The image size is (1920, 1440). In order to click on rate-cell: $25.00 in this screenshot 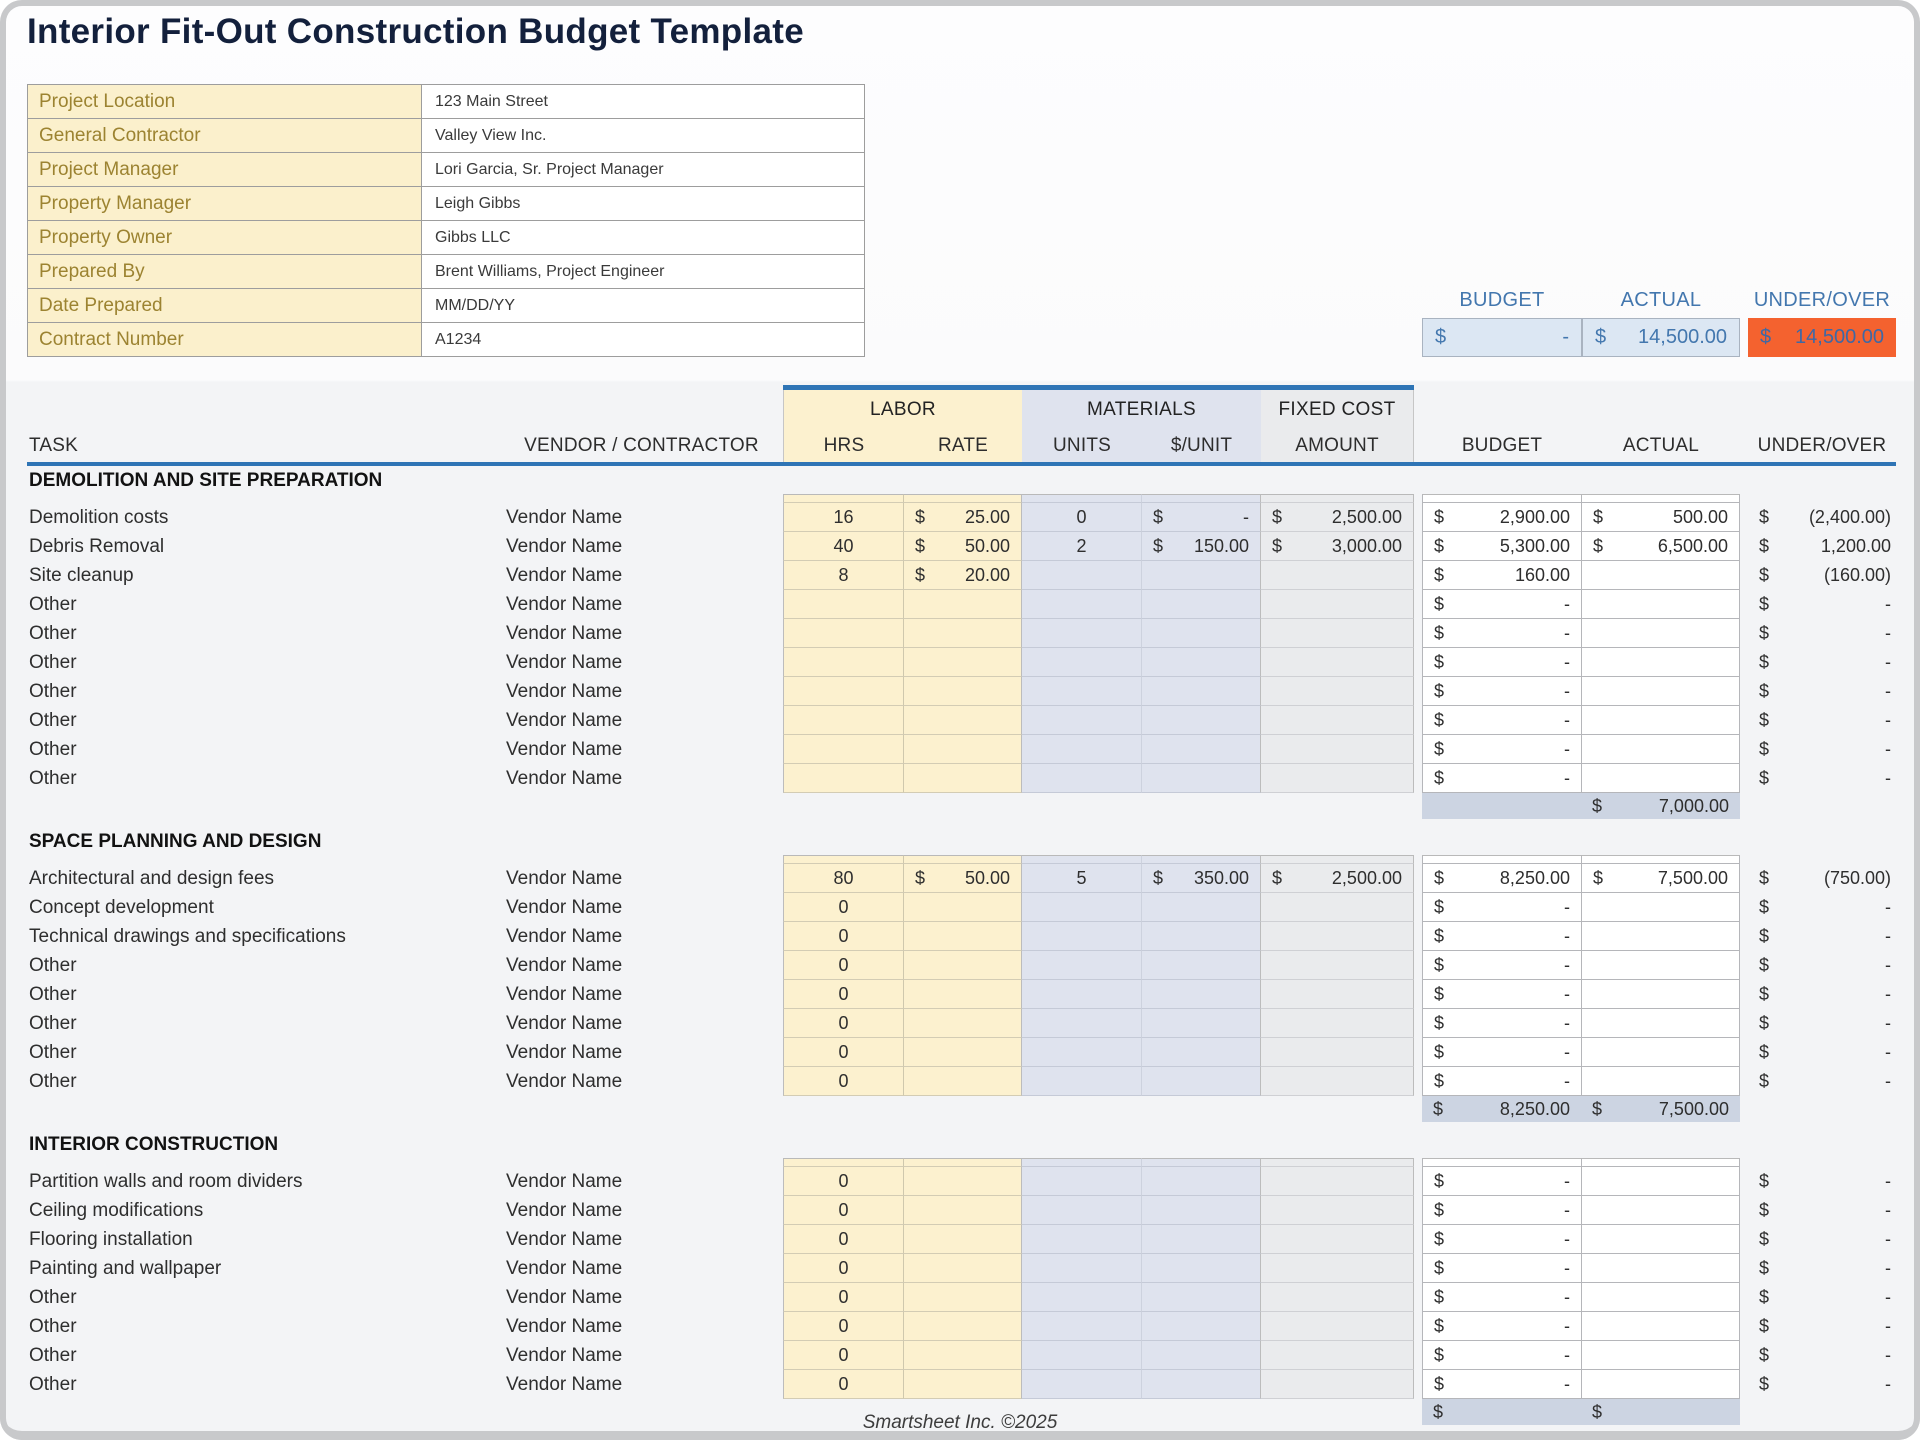, I will do `click(963, 517)`.